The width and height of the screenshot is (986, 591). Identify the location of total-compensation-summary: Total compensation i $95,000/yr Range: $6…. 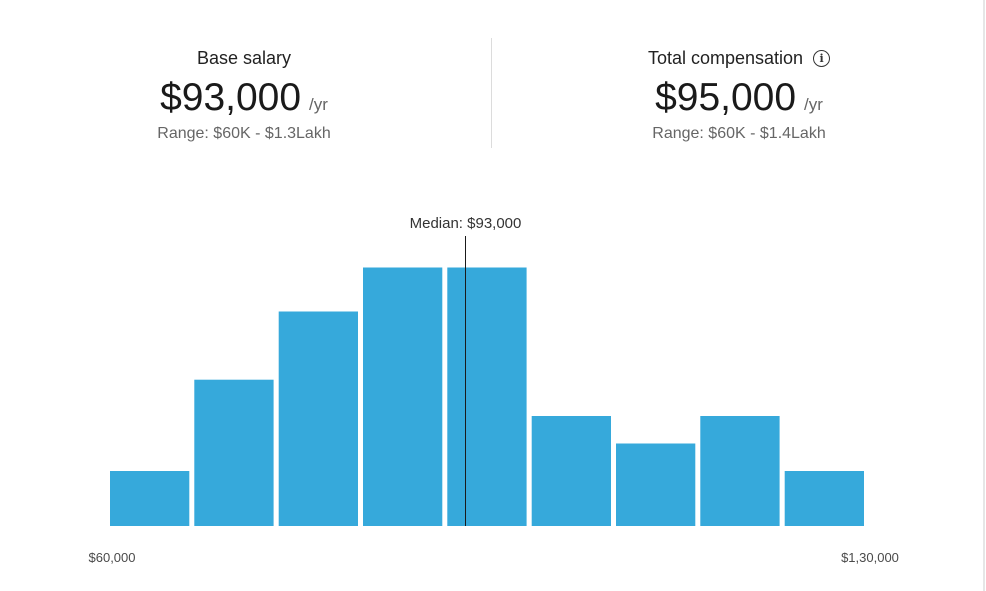
(739, 95).